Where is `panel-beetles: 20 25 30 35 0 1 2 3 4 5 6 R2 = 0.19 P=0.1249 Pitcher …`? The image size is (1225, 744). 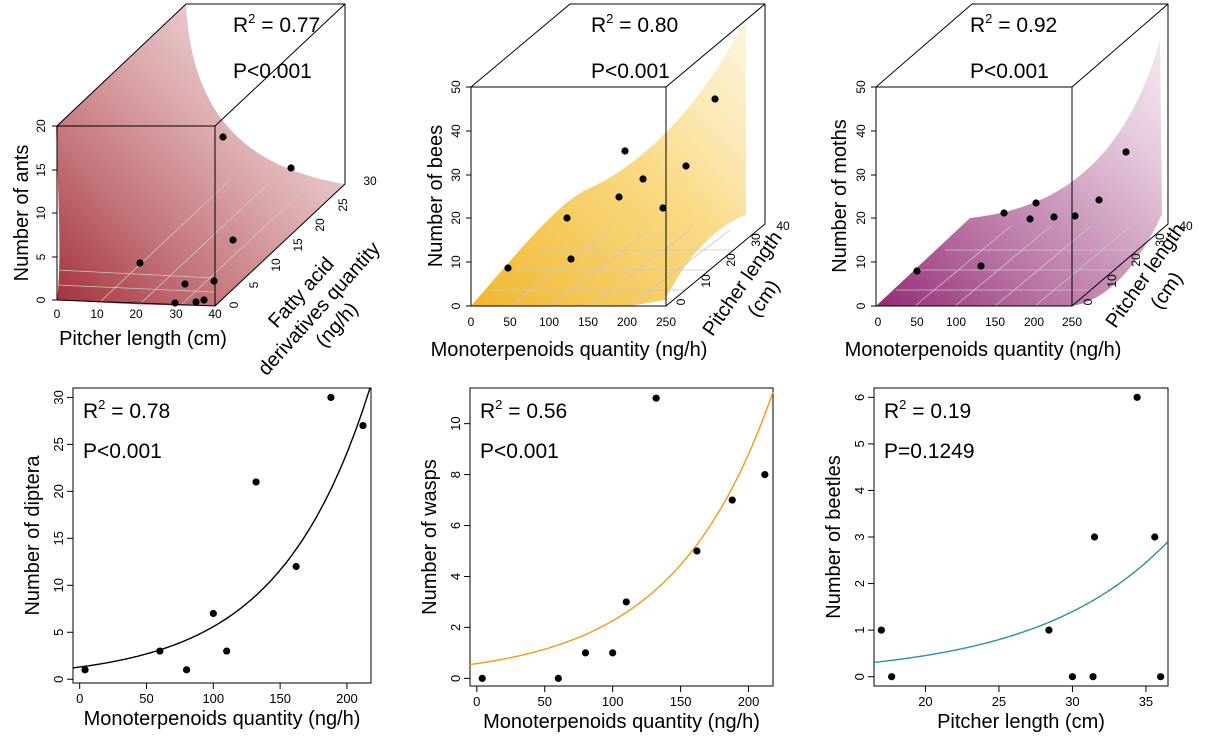
panel-beetles: 20 25 30 35 0 1 2 3 4 5 6 R2 = 0.19 P=0.1249 Pitcher … is located at coordinates (996, 560).